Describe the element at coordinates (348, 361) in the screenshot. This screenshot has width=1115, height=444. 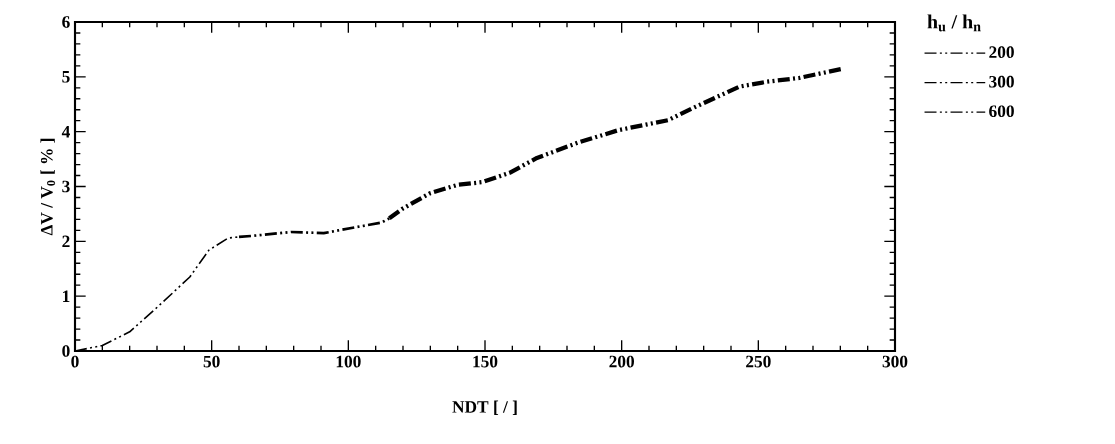
I see `x-tick-label: 100` at that location.